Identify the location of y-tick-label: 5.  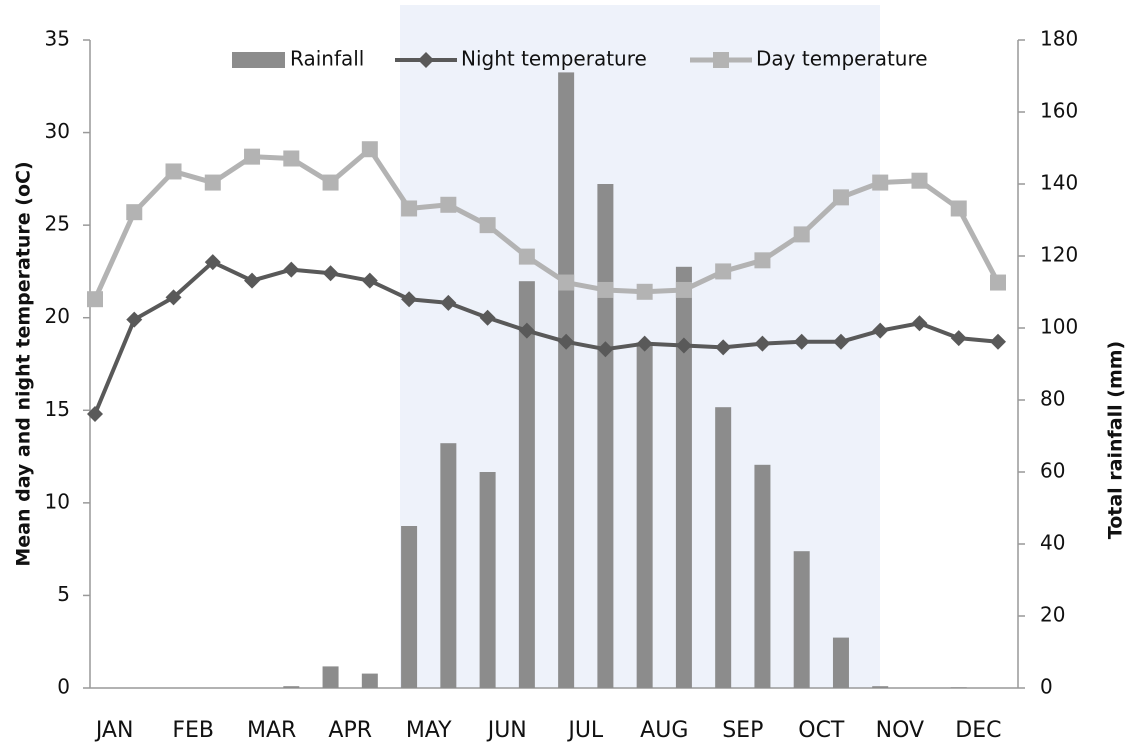
(63, 594).